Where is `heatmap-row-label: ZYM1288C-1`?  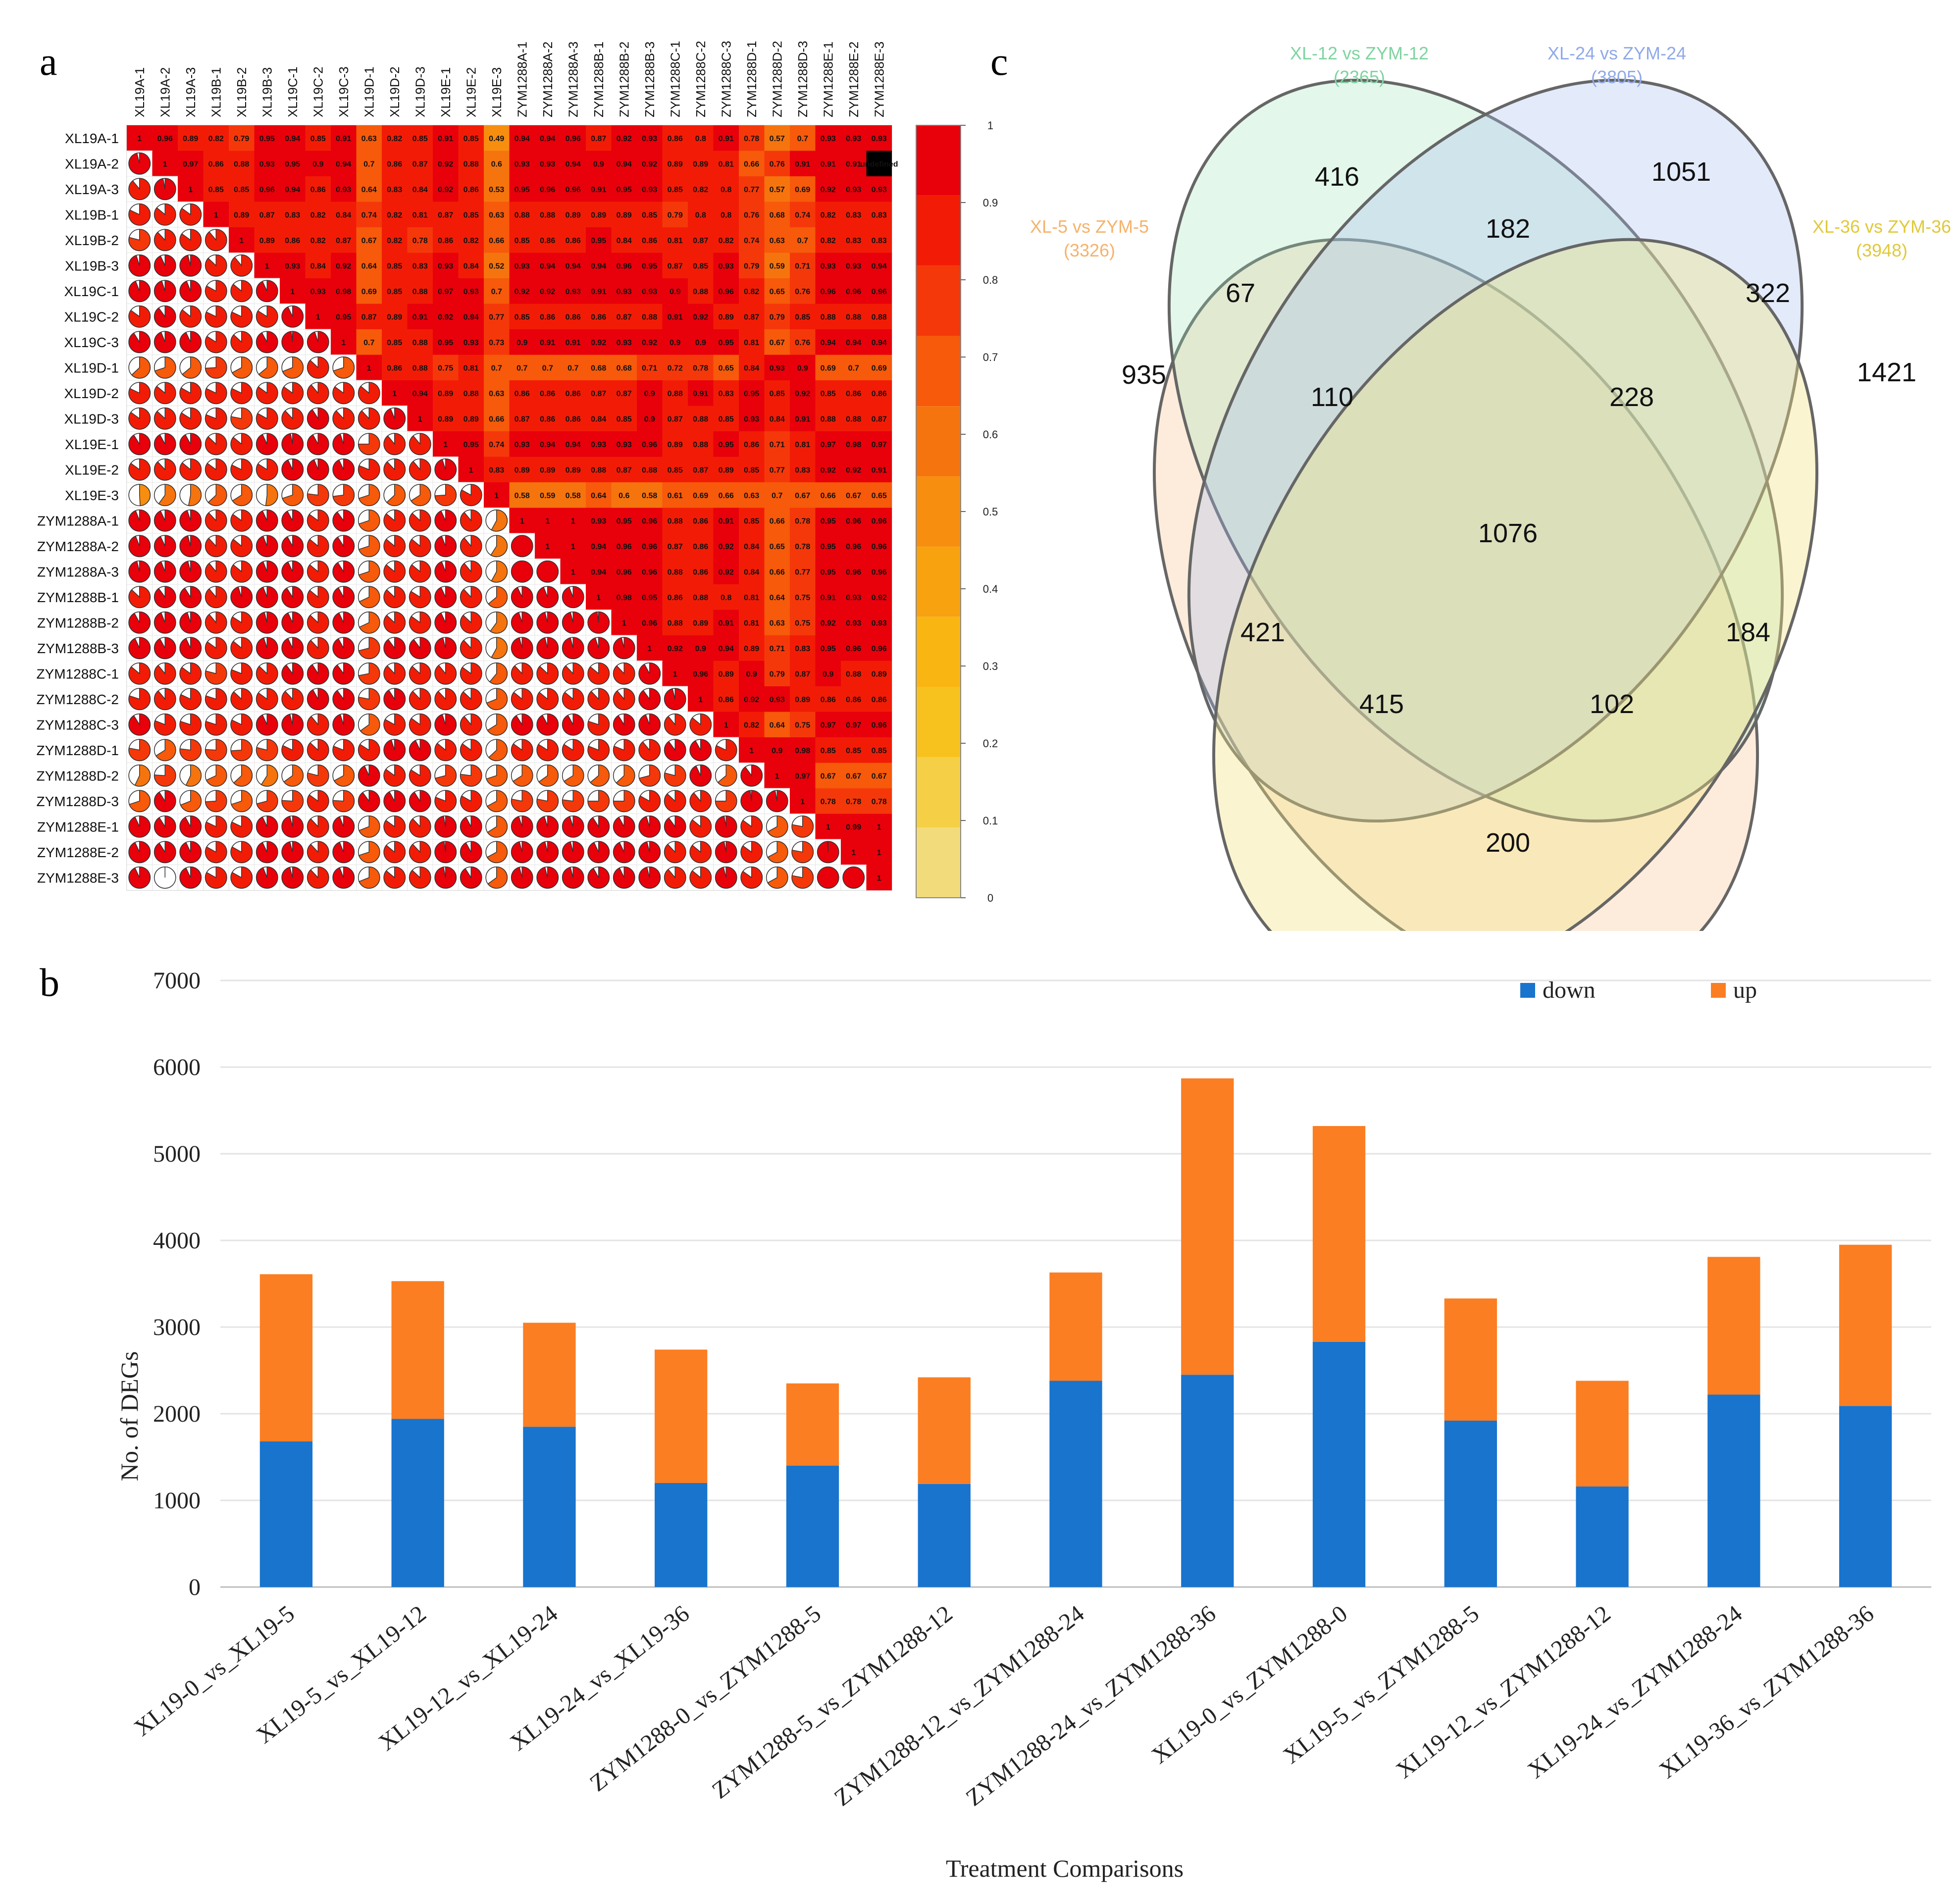 heatmap-row-label: ZYM1288C-1 is located at coordinates (77, 673).